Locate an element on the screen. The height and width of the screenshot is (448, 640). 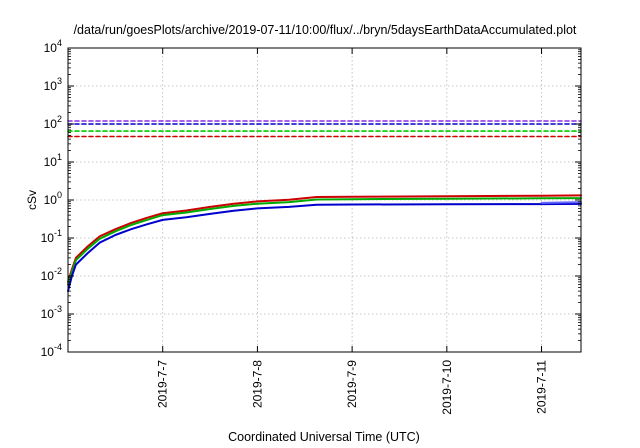
y-tick-label: 10⁴ is located at coordinates (53, 46).